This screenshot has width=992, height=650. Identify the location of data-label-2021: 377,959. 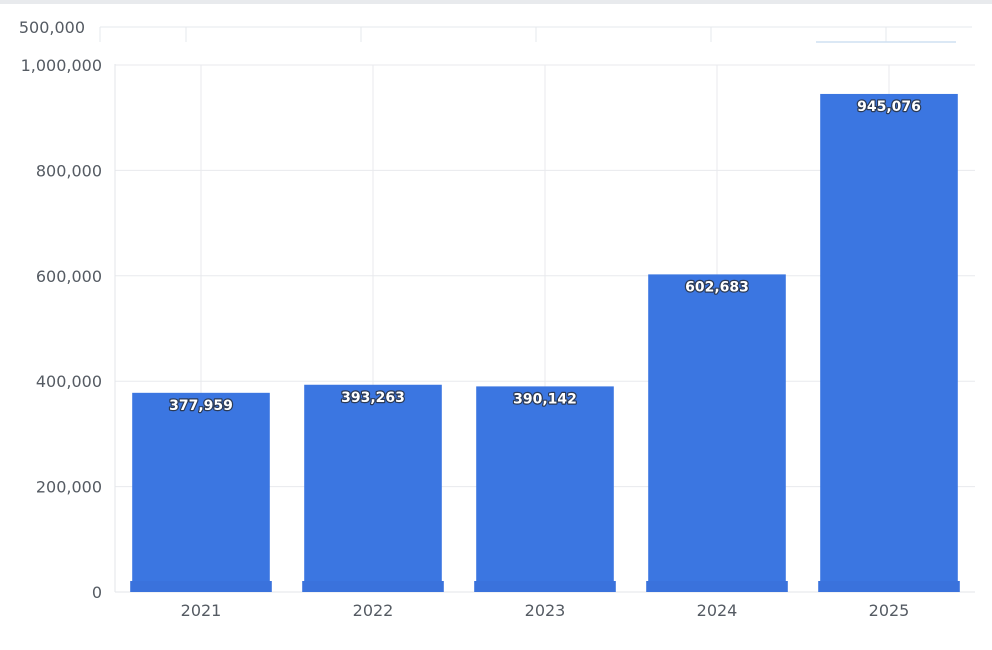
(201, 406).